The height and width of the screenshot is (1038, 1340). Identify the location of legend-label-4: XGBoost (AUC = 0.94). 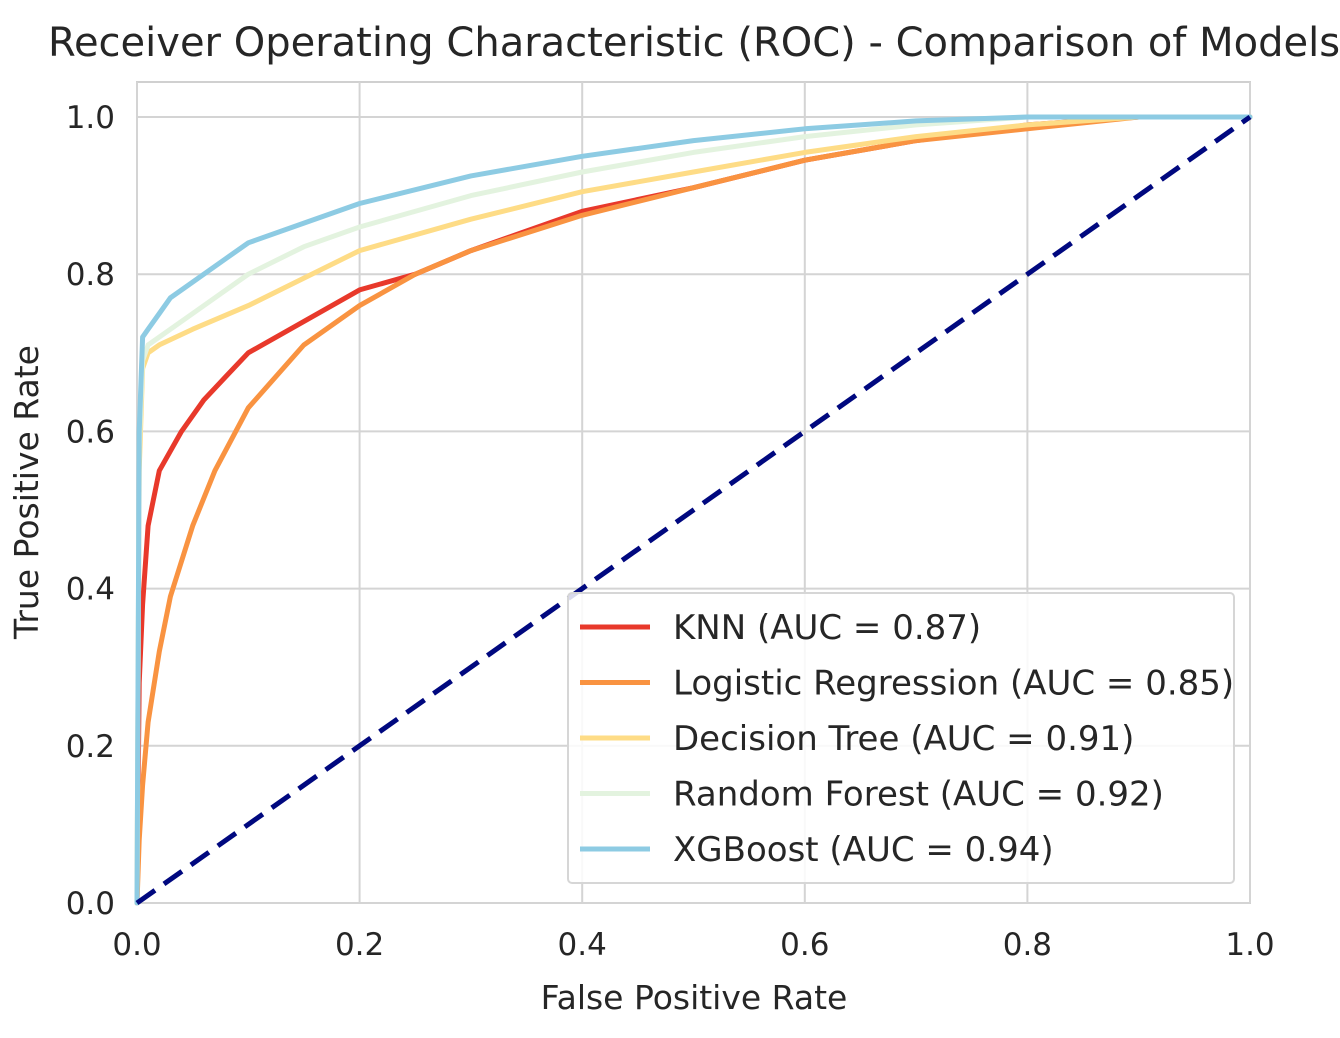
(863, 850).